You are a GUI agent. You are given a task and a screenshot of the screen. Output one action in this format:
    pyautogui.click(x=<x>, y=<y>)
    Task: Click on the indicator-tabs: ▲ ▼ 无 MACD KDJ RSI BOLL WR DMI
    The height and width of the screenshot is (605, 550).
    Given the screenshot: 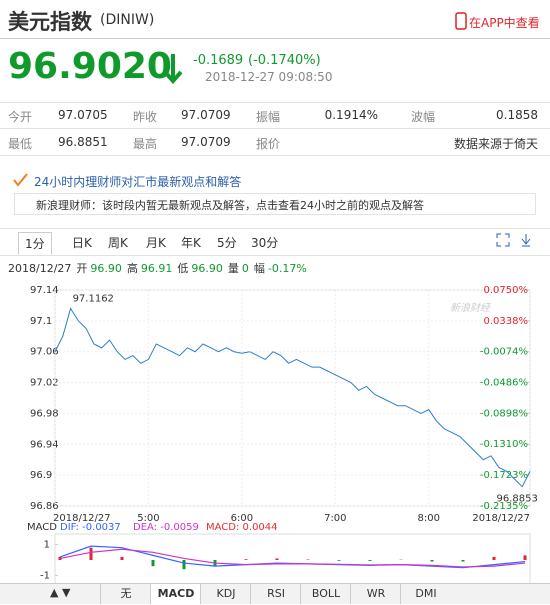 What is the action you would take?
    pyautogui.click(x=275, y=593)
    